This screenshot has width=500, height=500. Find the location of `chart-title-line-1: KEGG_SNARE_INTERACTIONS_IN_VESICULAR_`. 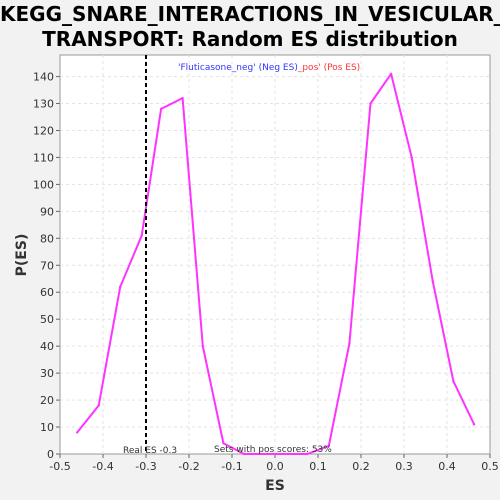

chart-title-line-1: KEGG_SNARE_INTERACTIONS_IN_VESICULAR_ is located at coordinates (250, 14).